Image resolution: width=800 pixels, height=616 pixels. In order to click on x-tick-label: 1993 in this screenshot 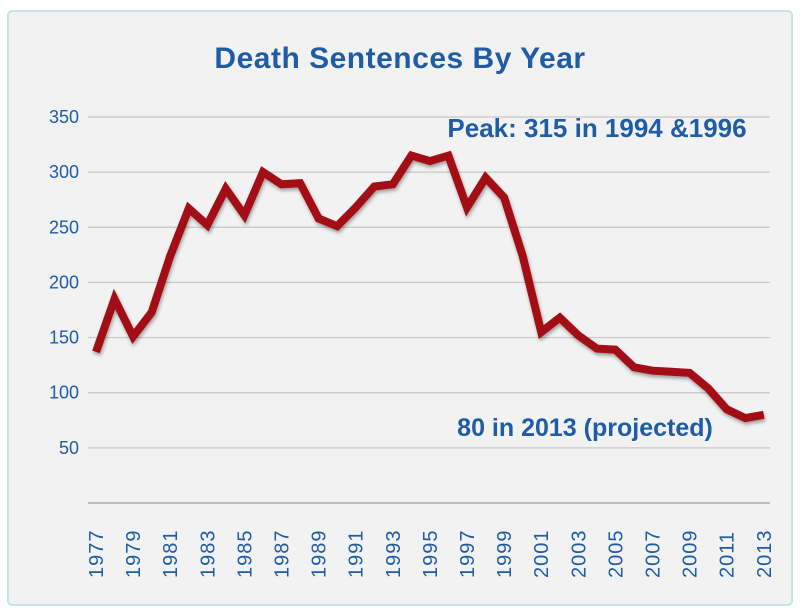, I will do `click(394, 554)`.